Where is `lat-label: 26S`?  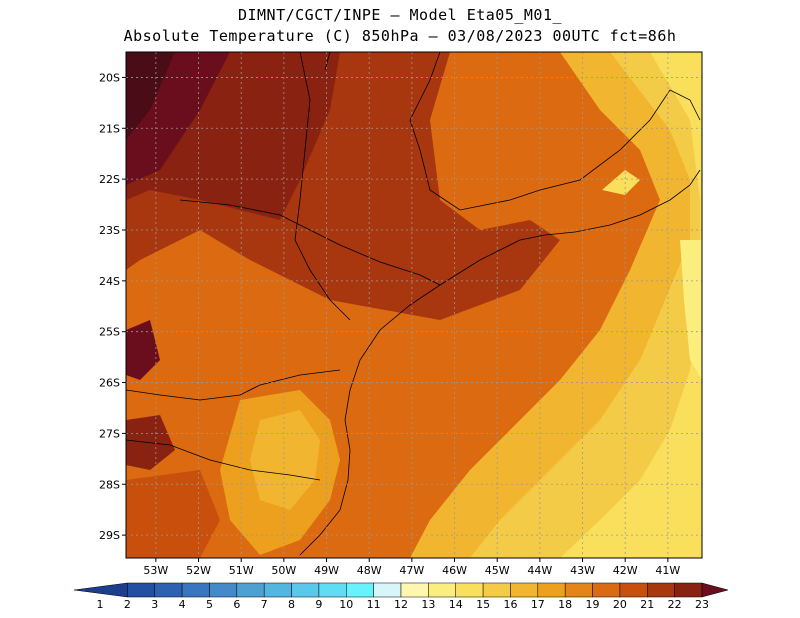
lat-label: 26S is located at coordinates (109, 383).